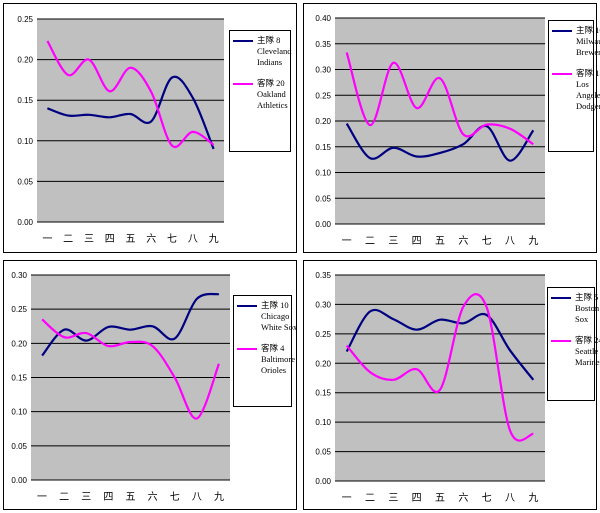 Image resolution: width=600 pixels, height=513 pixels. Describe the element at coordinates (588, 73) in the screenshot. I see `legend-label: 客隊 15` at that location.